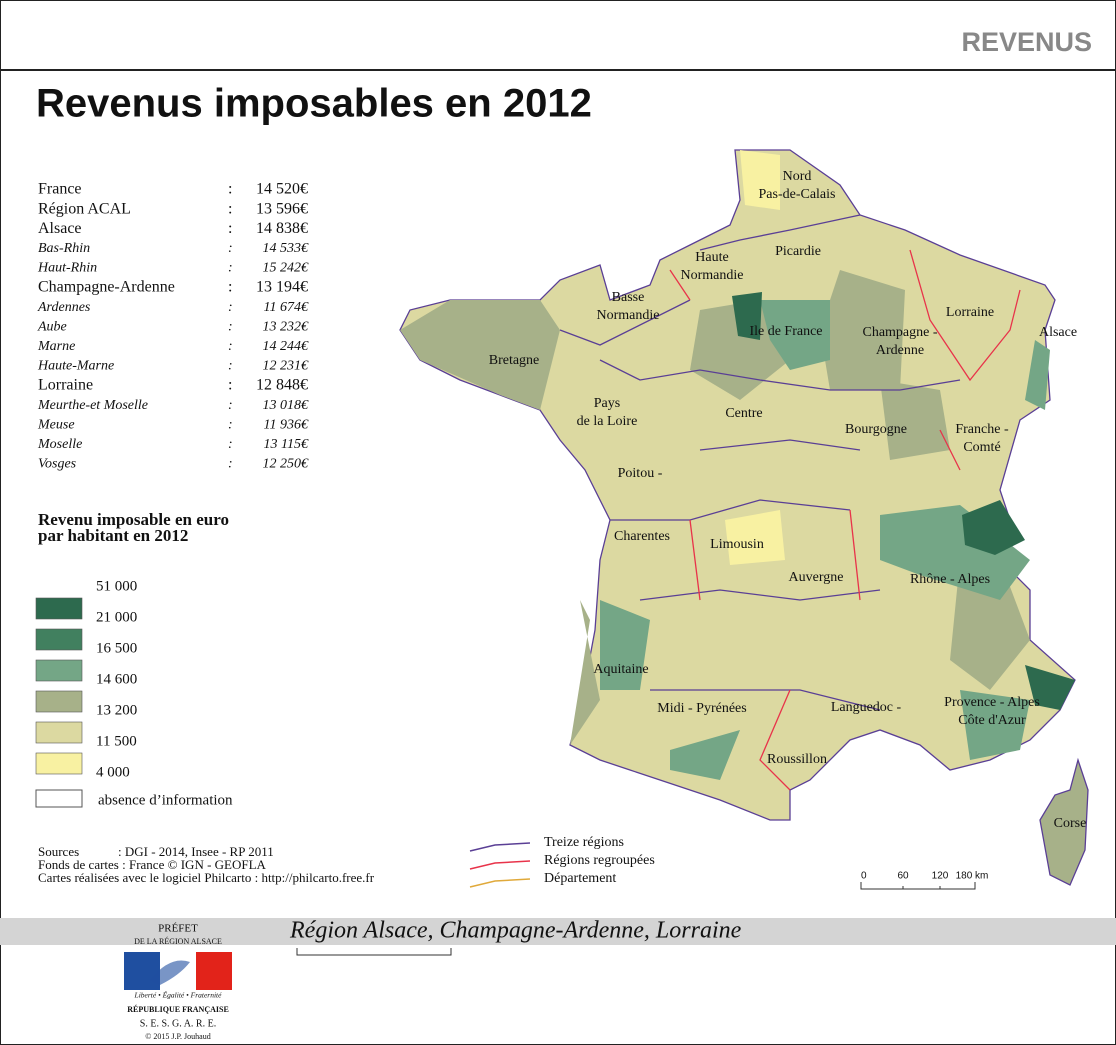 Image resolution: width=1116 pixels, height=1045 pixels. Describe the element at coordinates (584, 842) in the screenshot. I see `line-legend-label: Treize régions` at that location.